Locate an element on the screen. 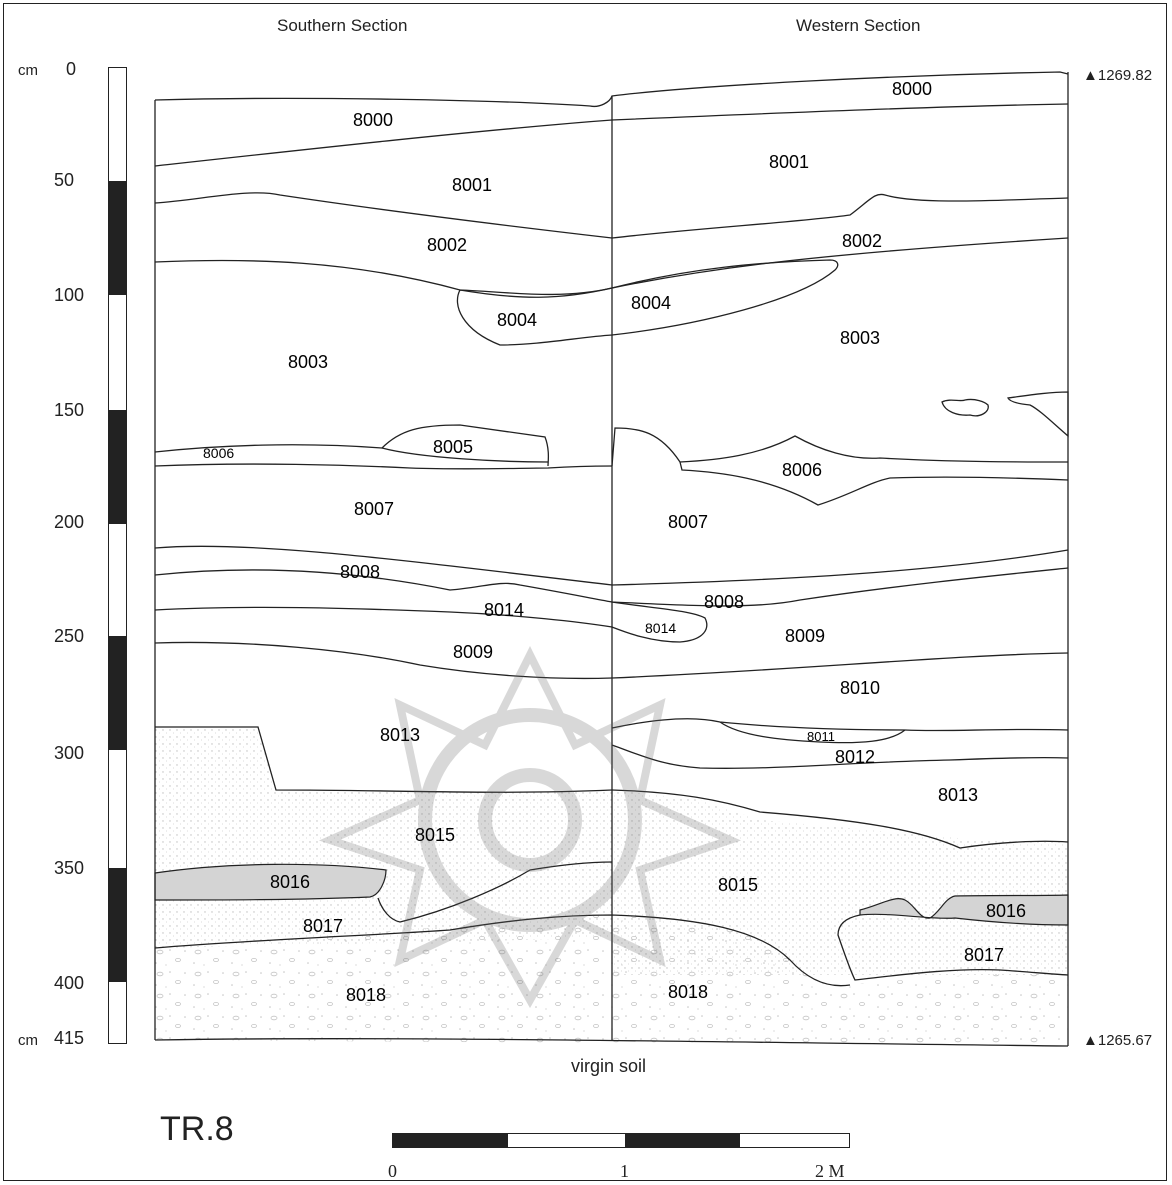  label-8000-west: 8000 is located at coordinates (912, 89).